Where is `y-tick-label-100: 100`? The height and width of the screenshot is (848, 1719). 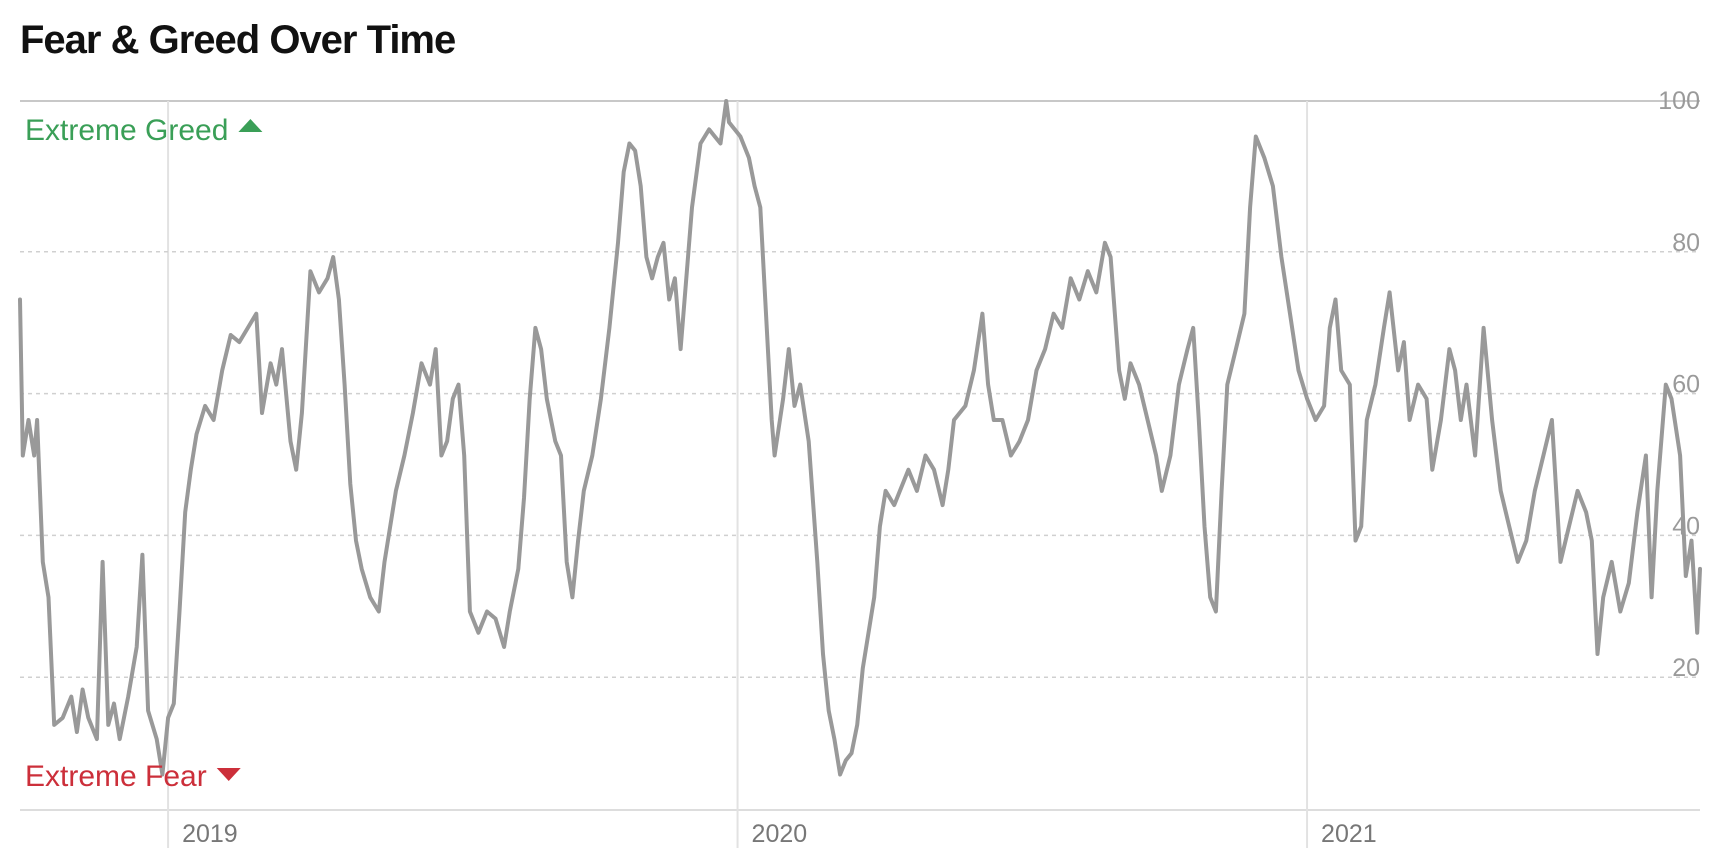 y-tick-label-100: 100 is located at coordinates (1679, 101).